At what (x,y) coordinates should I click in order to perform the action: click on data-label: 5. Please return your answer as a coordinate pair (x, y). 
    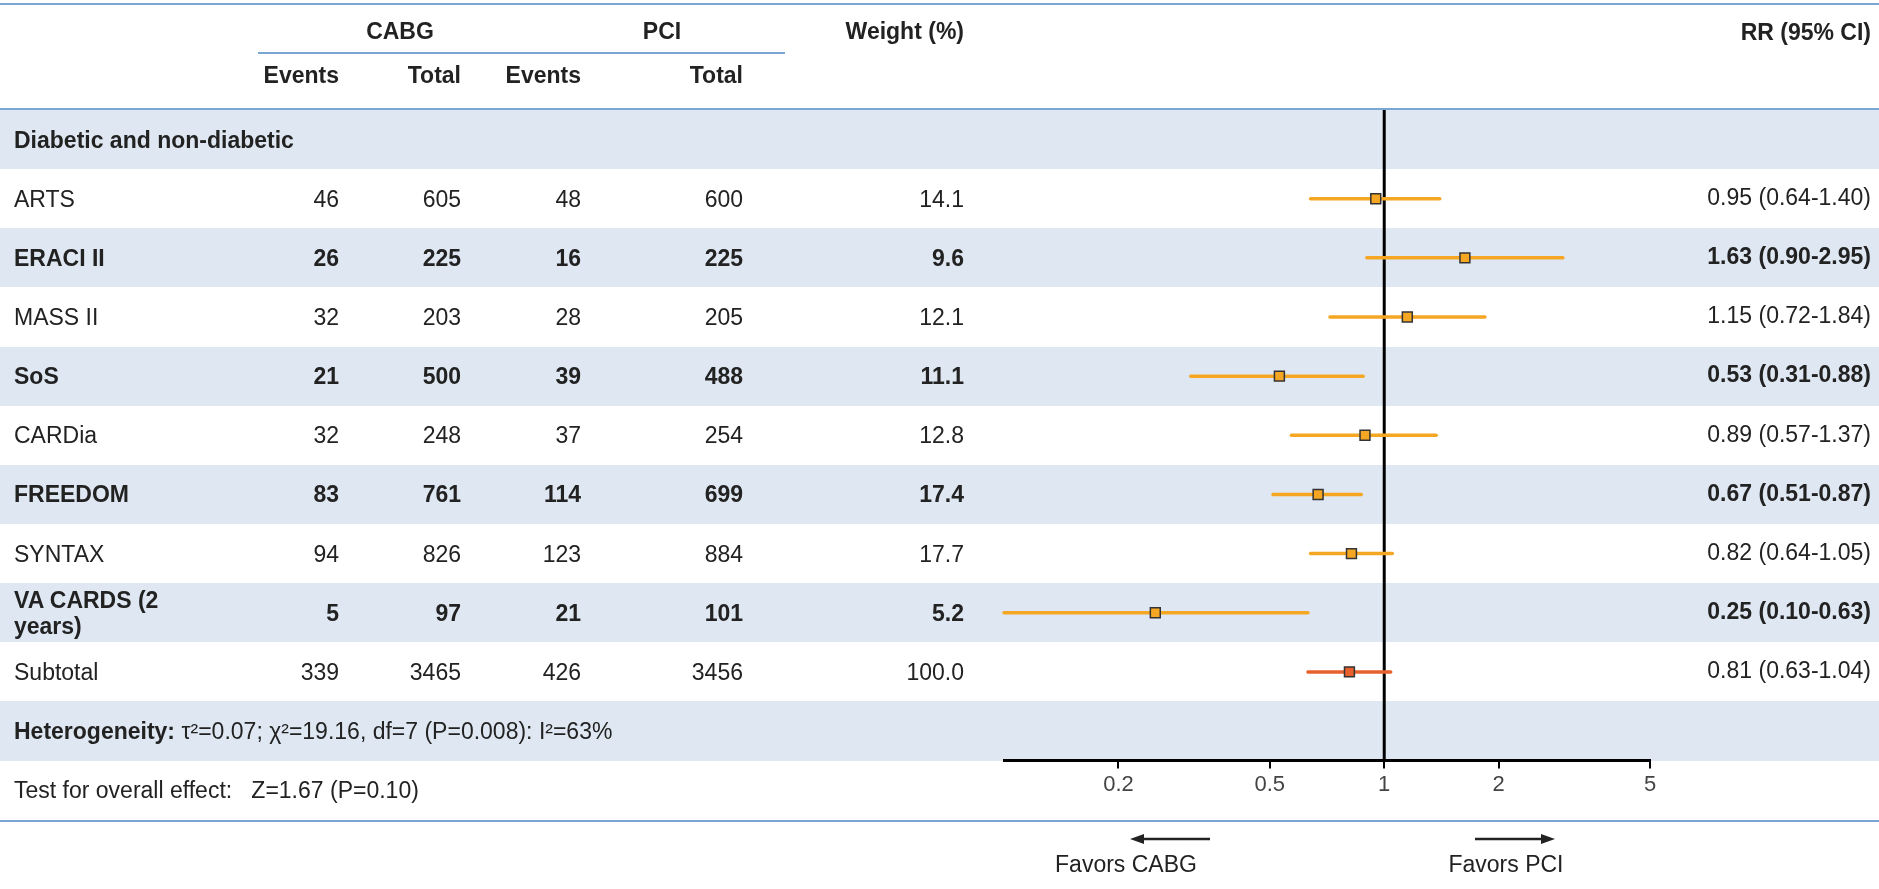
    Looking at the image, I should click on (332, 613).